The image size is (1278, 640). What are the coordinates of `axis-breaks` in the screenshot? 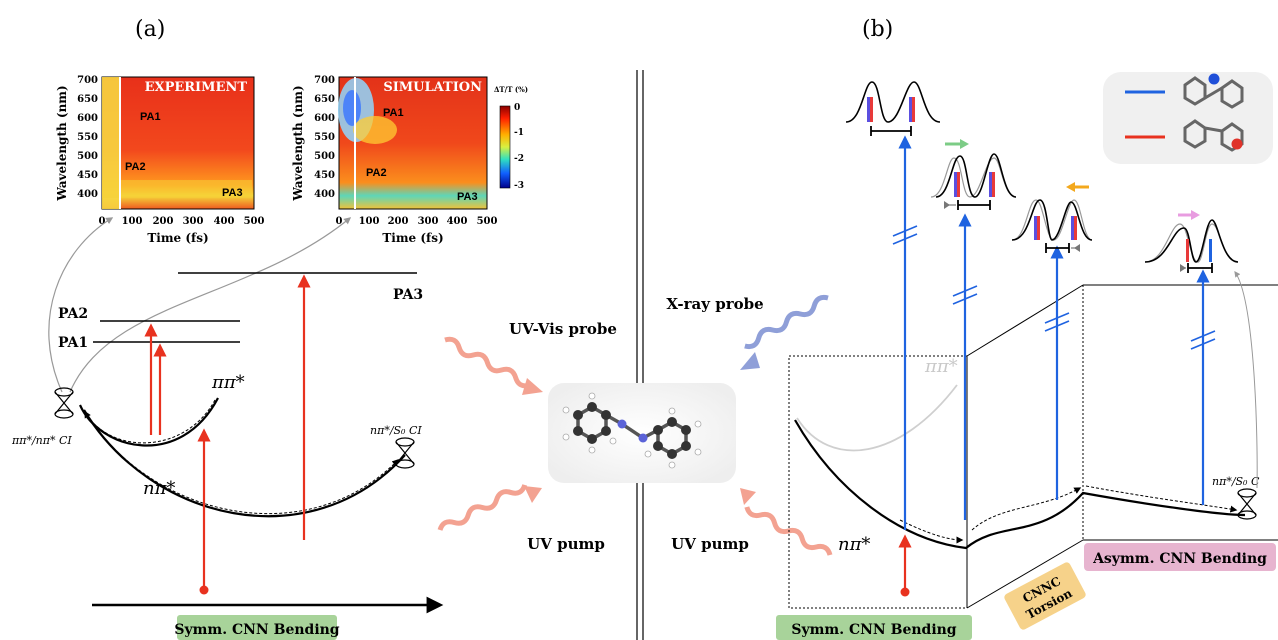 It's located at (1054, 287).